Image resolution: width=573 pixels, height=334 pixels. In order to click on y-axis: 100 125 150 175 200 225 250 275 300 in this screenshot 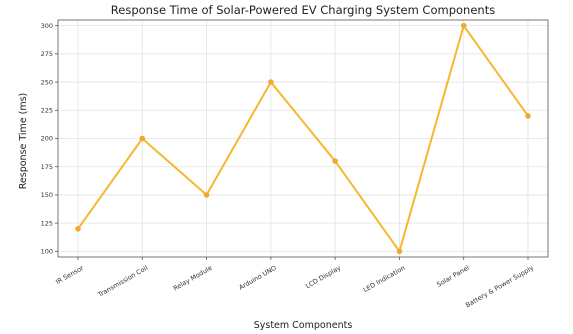, I will do `click(49, 139)`.